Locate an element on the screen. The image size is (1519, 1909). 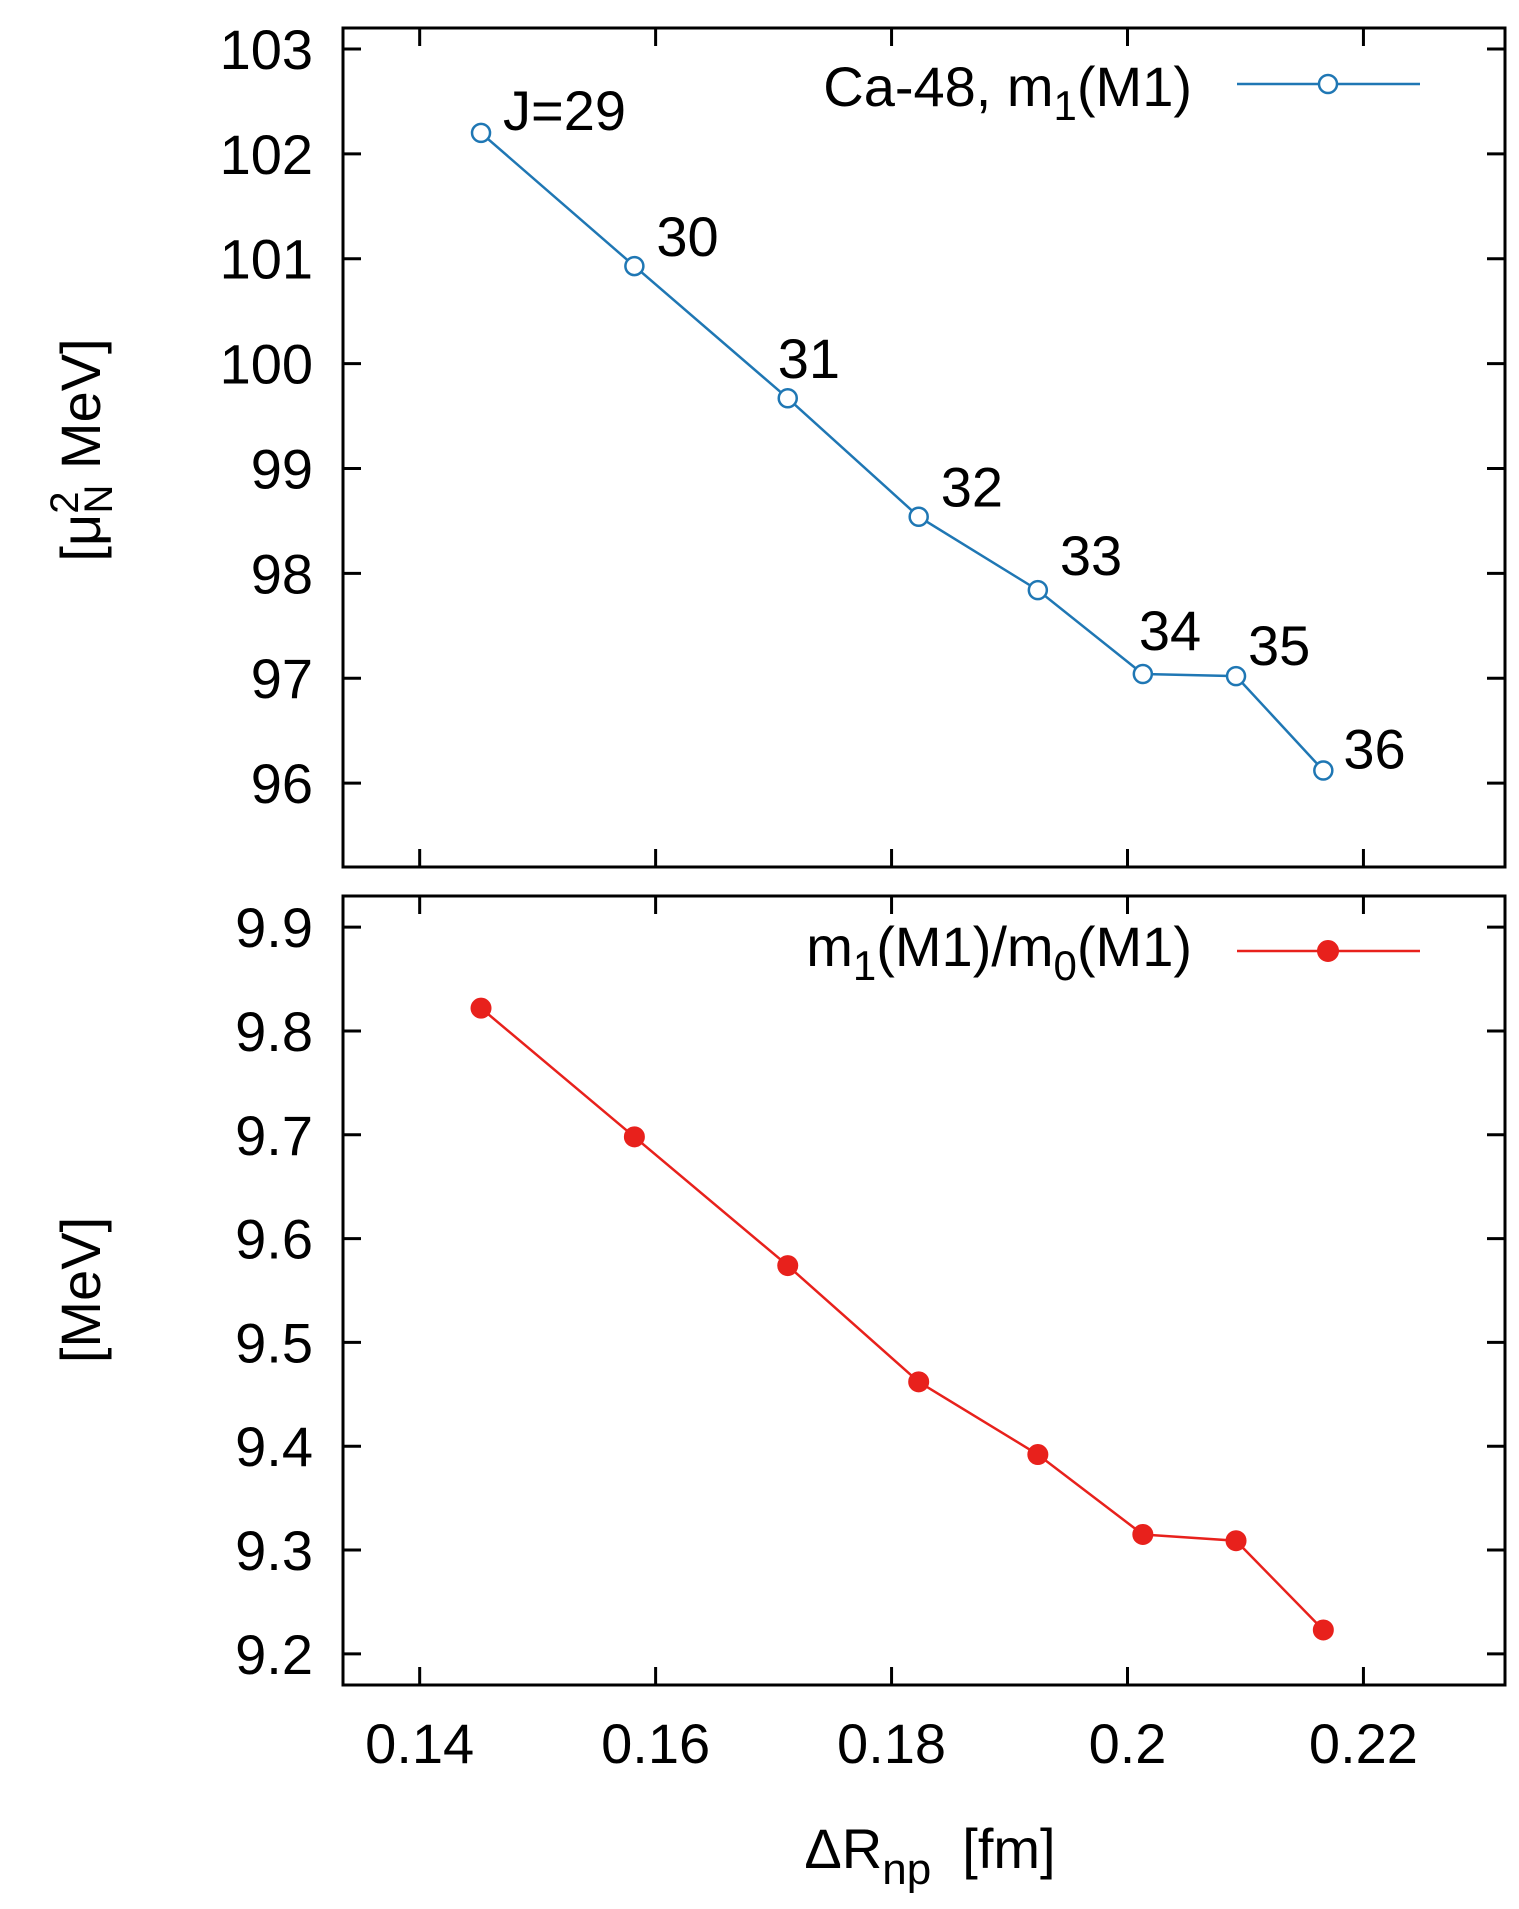
x-tick-labels: 0.14 0.16 0.18 0.2 0.22 is located at coordinates (891, 1743).